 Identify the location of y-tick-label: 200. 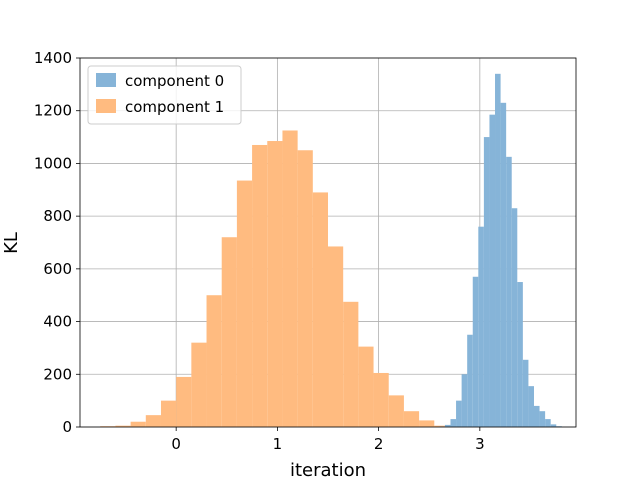
(57, 374).